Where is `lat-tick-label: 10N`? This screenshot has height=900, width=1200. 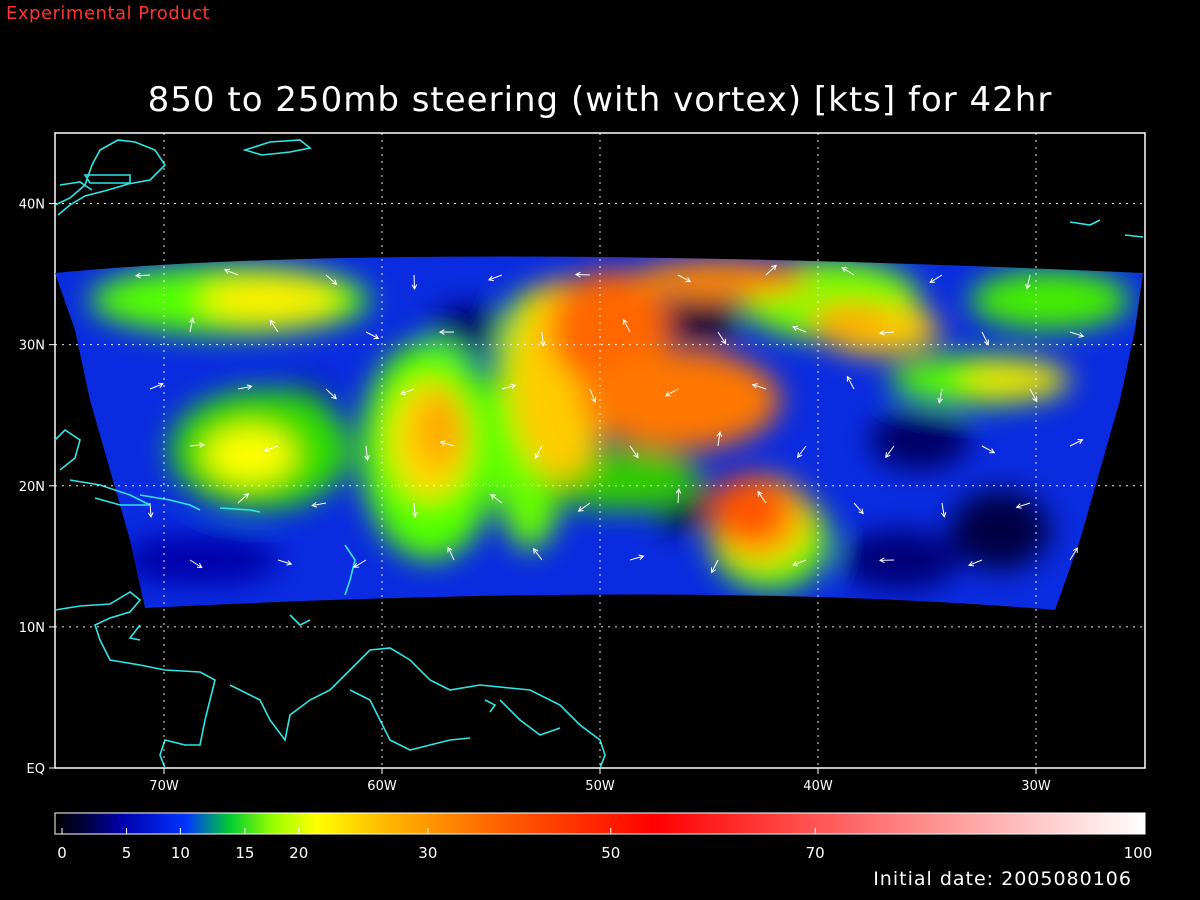
lat-tick-label: 10N is located at coordinates (32, 628).